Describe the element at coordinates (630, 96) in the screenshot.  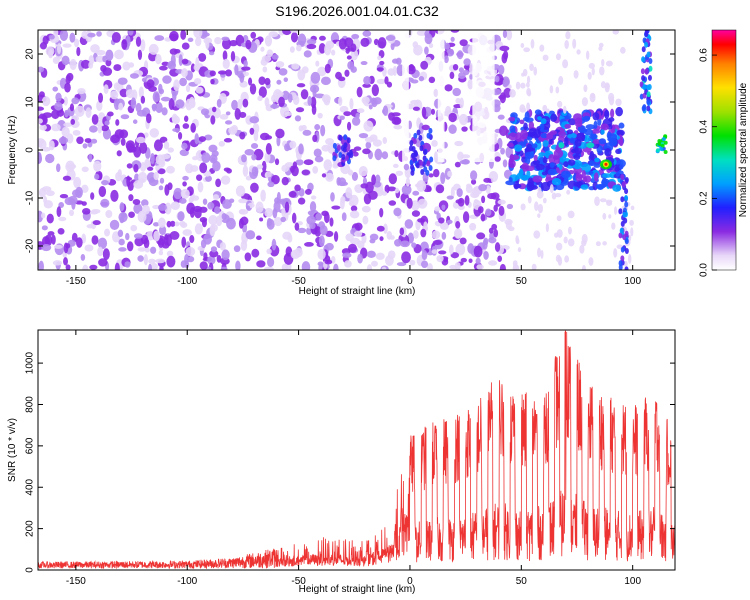
I see `spectrogram-gap` at that location.